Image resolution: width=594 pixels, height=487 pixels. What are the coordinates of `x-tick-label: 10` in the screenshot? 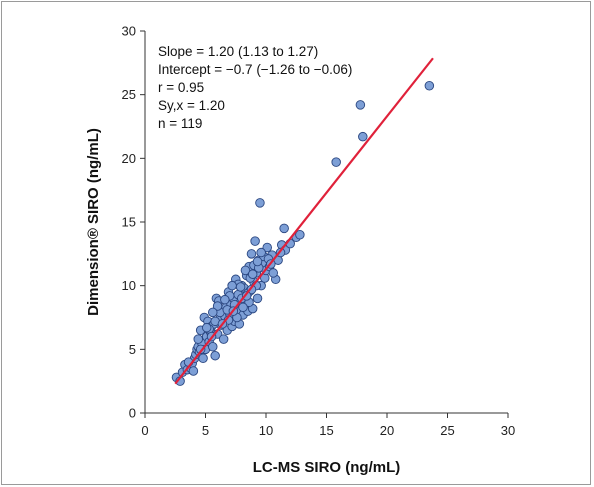 It's located at (266, 430).